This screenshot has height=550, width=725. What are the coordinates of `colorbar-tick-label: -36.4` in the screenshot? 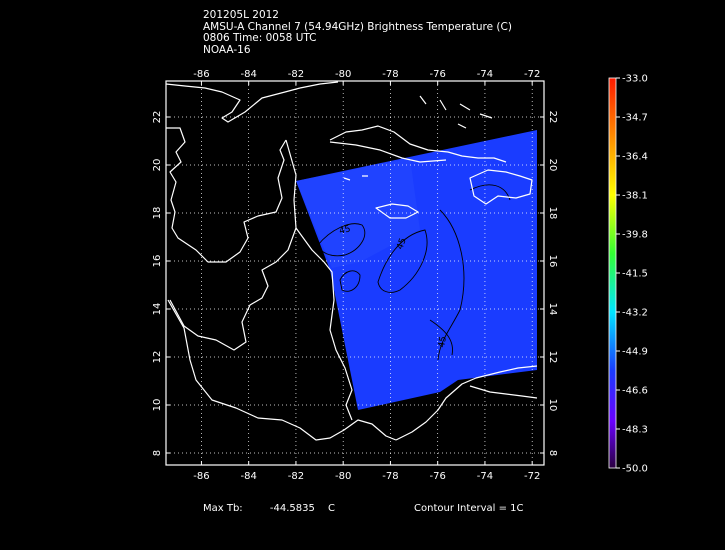 It's located at (635, 157).